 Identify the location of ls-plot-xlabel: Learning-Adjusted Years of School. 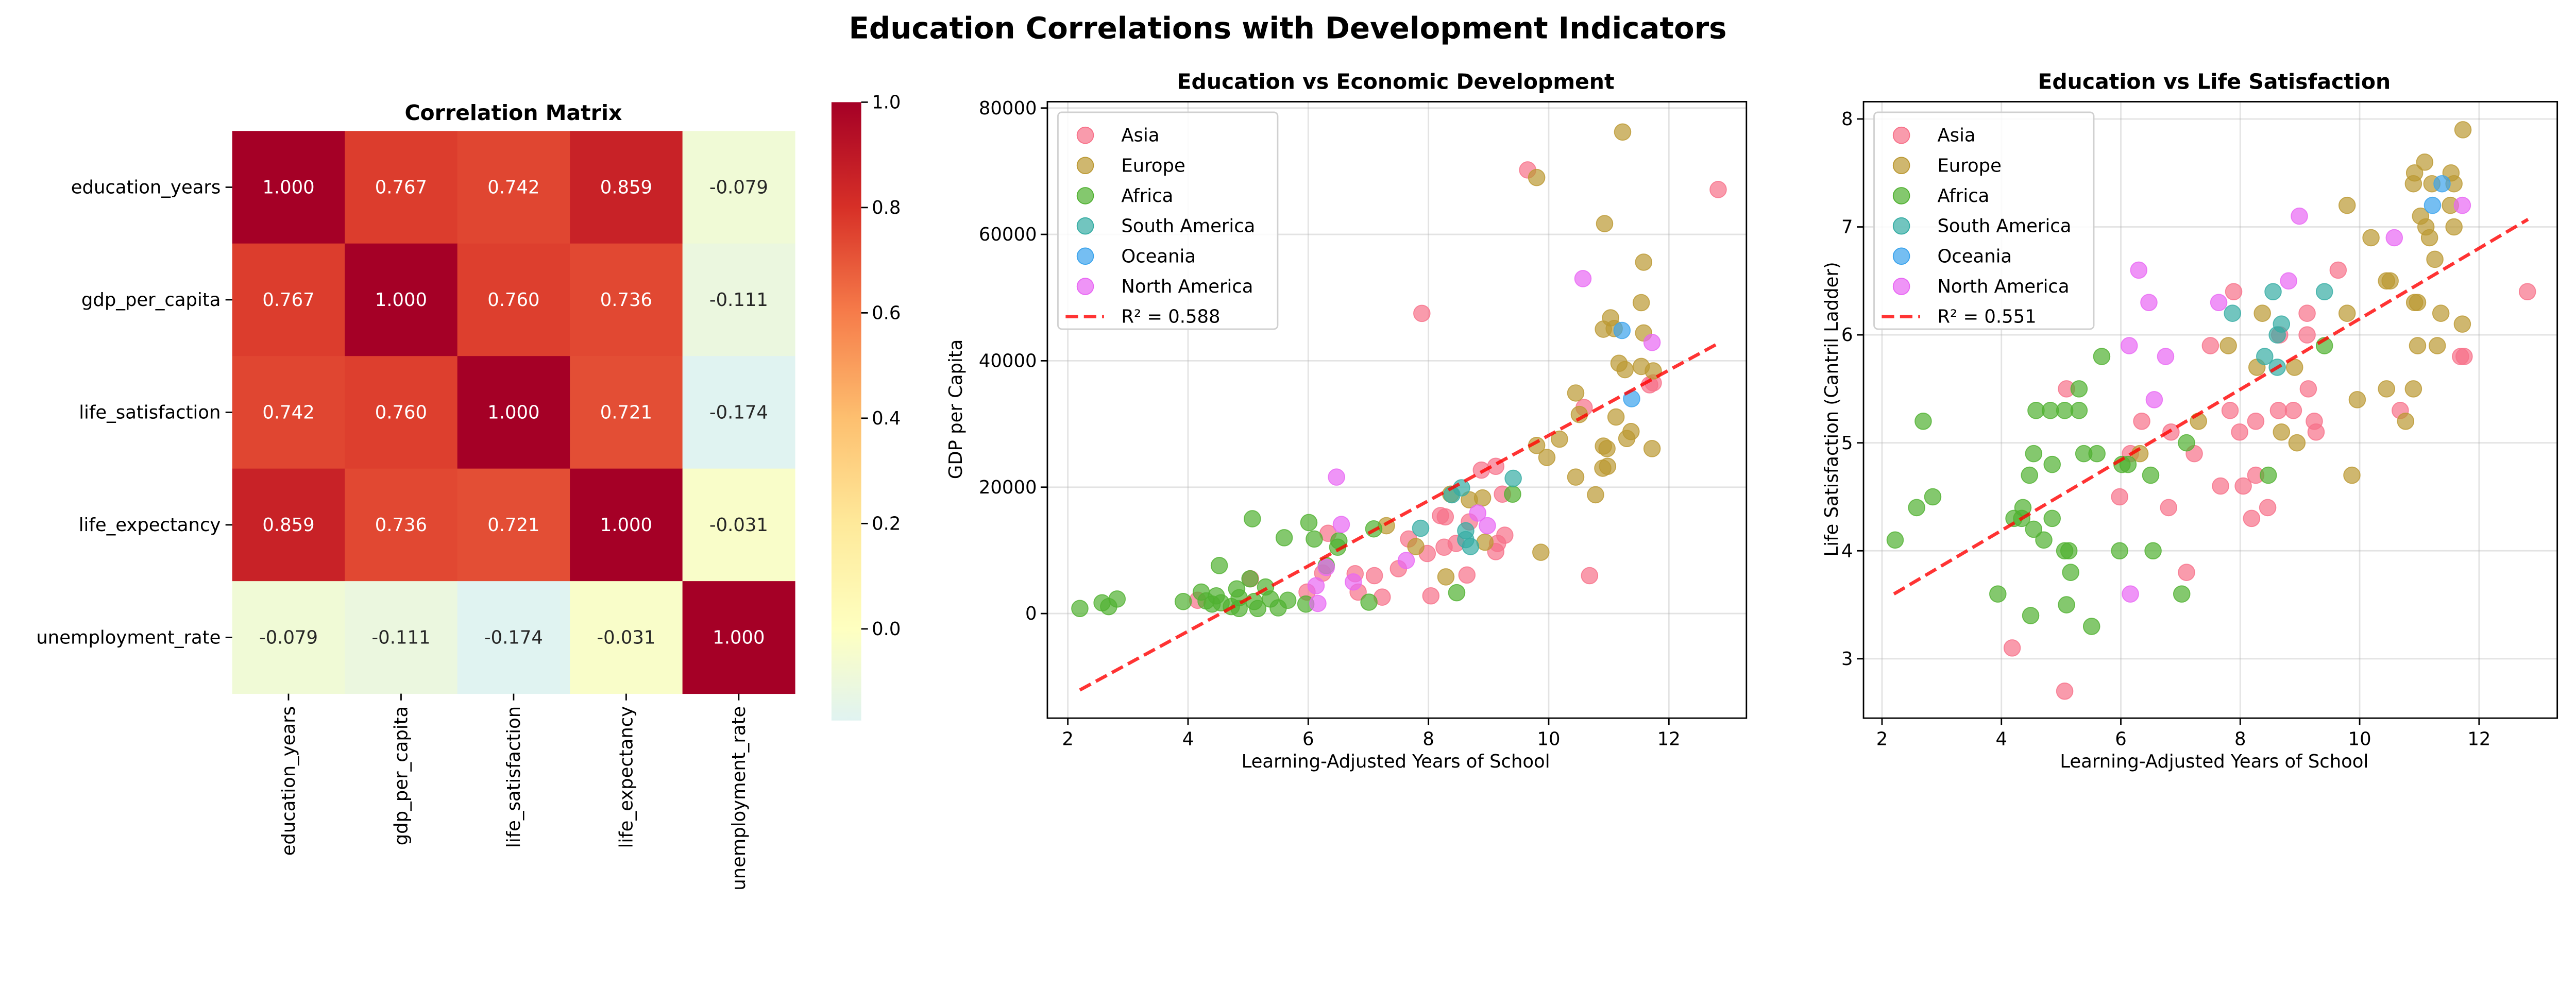
(2214, 762).